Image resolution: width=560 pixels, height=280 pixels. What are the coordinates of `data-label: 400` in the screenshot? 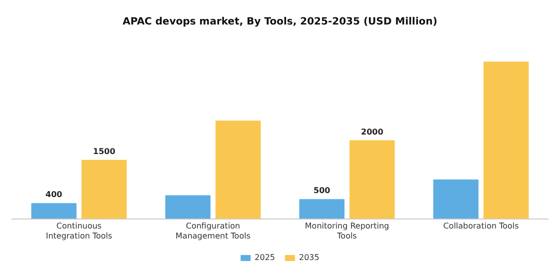 It's located at (54, 195).